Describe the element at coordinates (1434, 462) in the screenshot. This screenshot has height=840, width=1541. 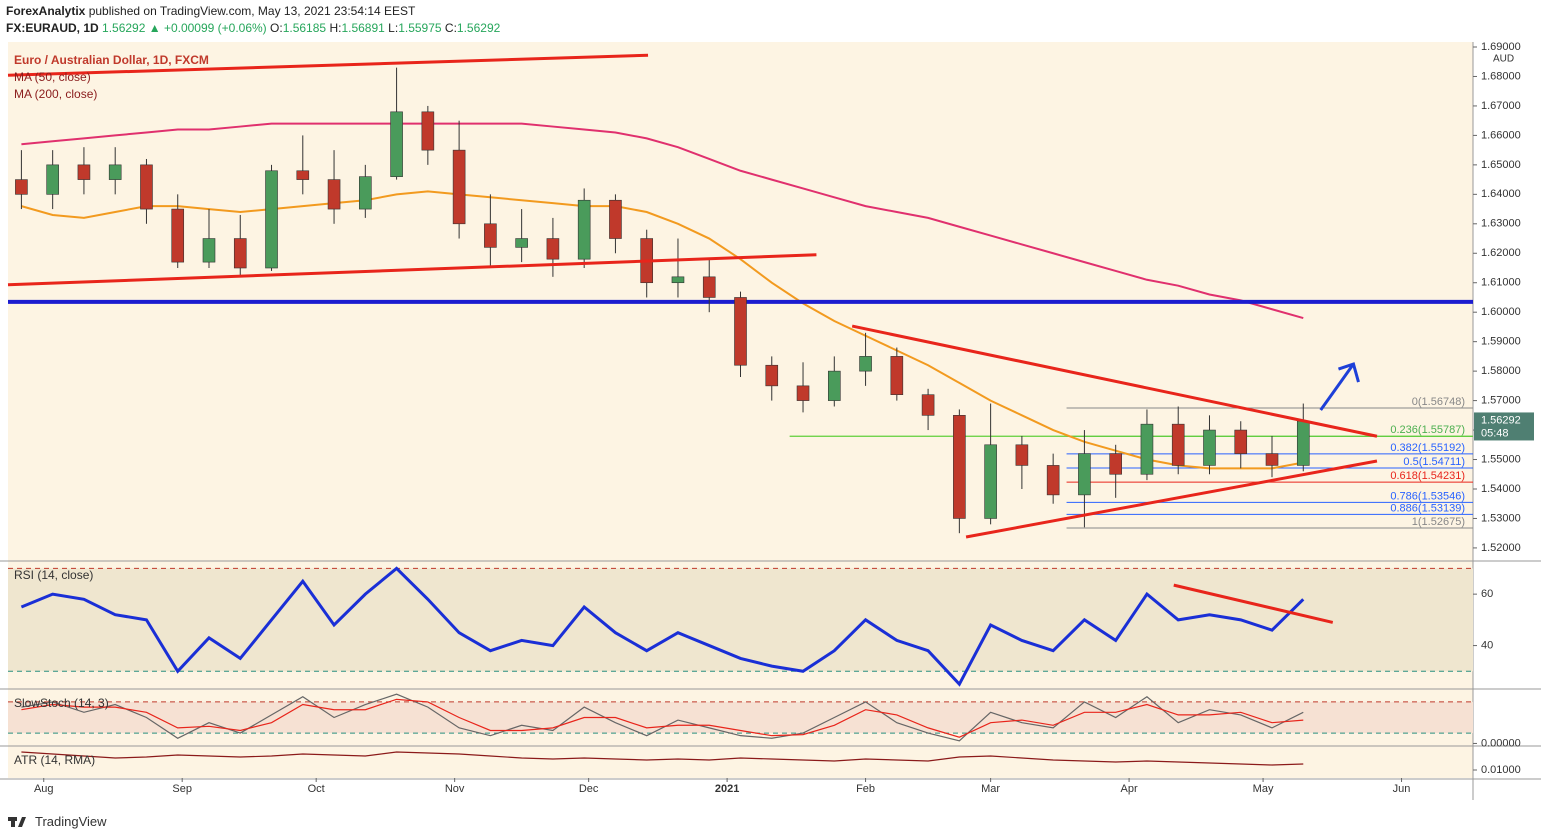
I see `fib-label: 0.5(1.54711)` at that location.